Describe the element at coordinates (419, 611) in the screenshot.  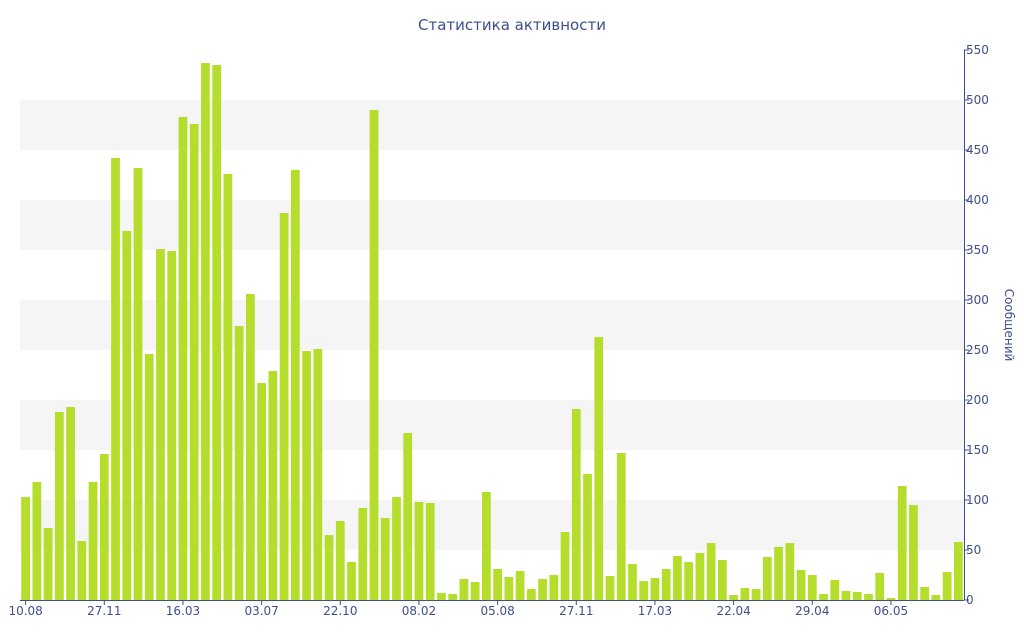
I see `x-tick-label: 08.02` at that location.